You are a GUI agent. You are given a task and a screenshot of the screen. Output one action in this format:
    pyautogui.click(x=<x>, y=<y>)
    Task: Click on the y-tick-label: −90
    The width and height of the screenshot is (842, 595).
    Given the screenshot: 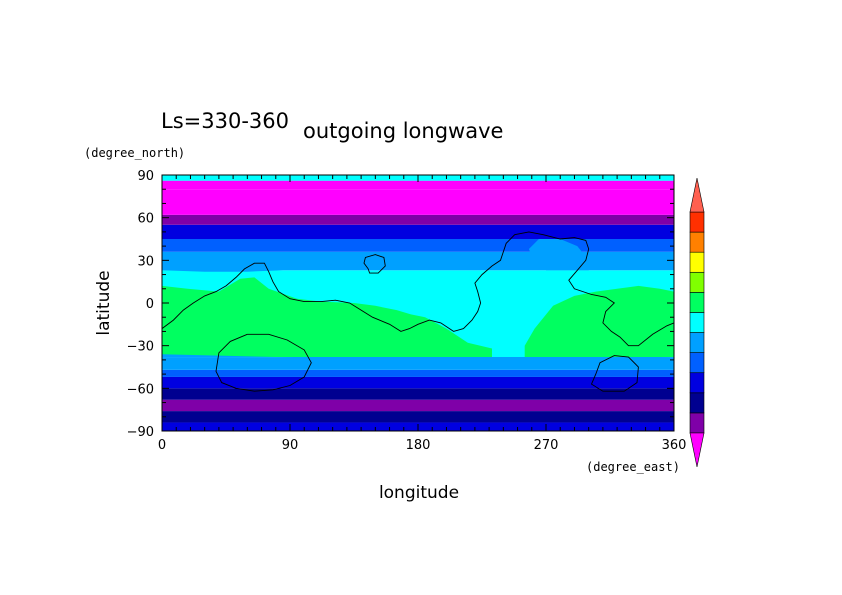 What is the action you would take?
    pyautogui.click(x=140, y=432)
    